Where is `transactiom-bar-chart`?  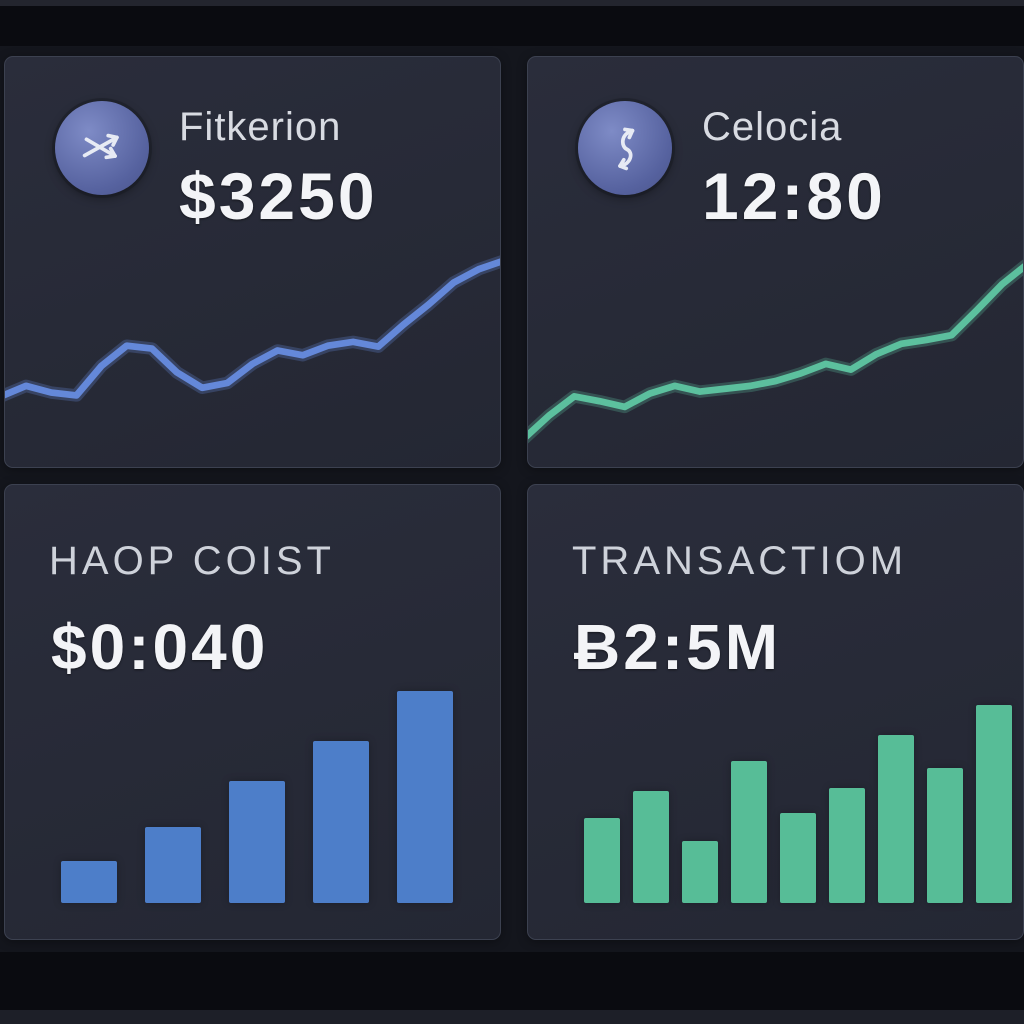
transactiom-bar-chart is located at coordinates (798, 804).